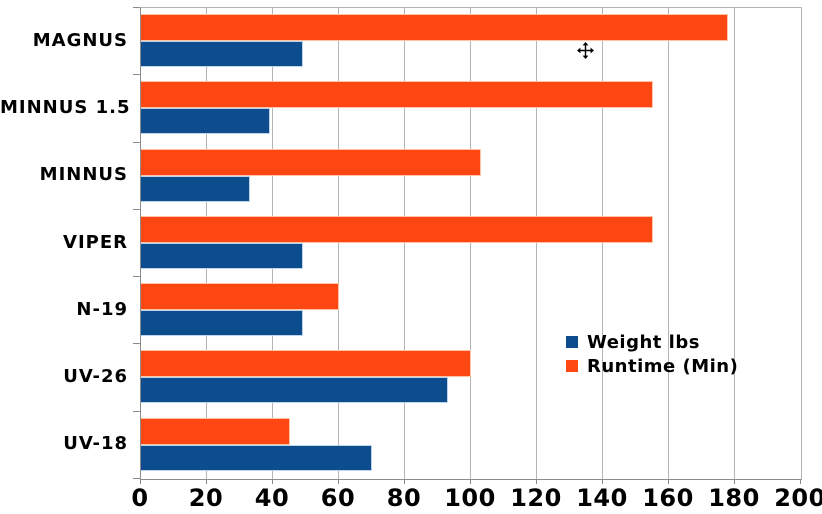  I want to click on x-axis-label-100: 100, so click(470, 498).